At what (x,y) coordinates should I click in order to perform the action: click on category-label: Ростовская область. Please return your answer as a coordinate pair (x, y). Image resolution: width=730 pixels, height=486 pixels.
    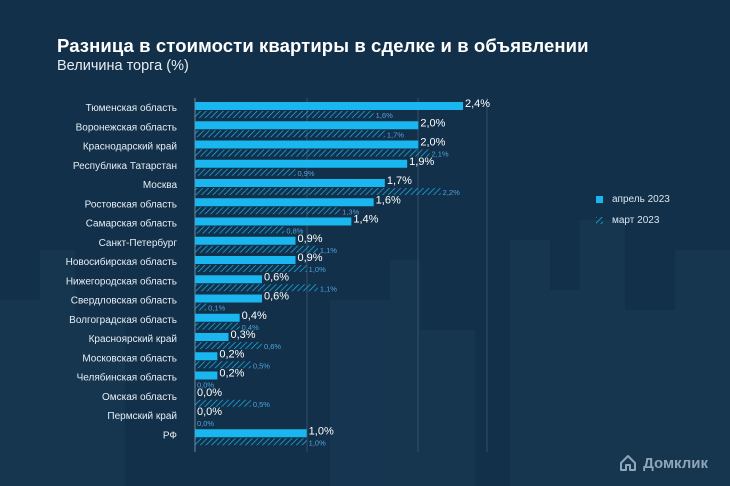
    Looking at the image, I should click on (131, 204).